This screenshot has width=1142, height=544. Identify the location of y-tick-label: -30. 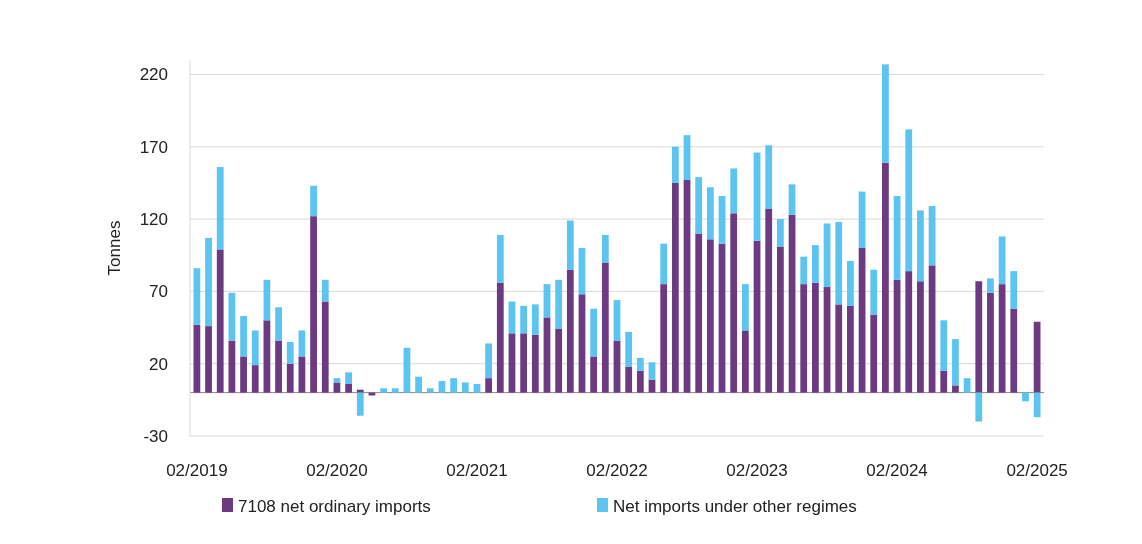
(155, 436).